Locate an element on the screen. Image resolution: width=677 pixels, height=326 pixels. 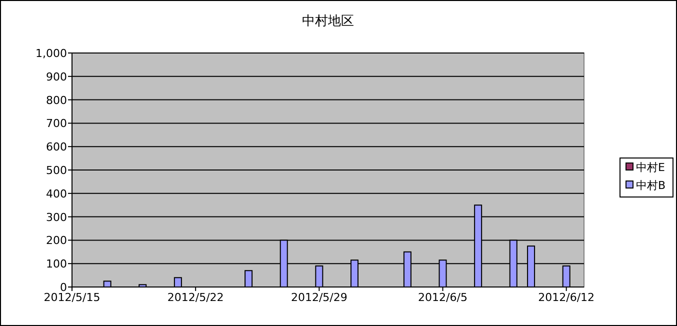
legend-label: 中村E is located at coordinates (650, 167).